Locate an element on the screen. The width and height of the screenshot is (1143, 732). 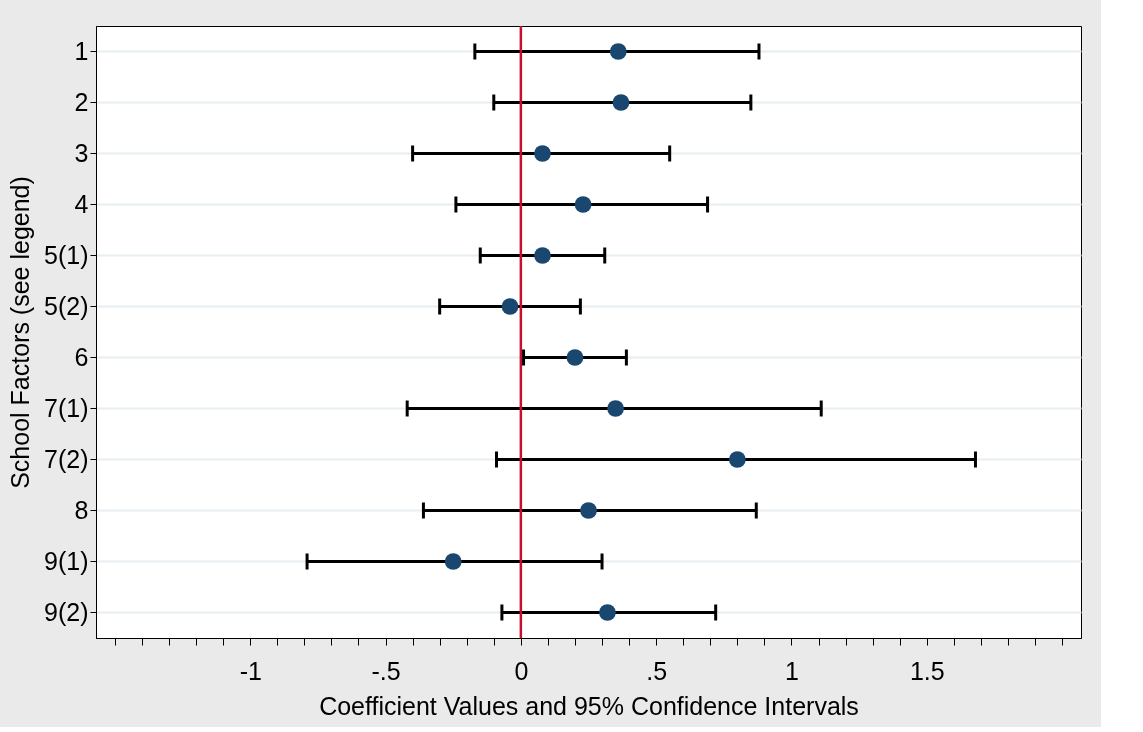
y-tick-label: 7(2) is located at coordinates (66, 458).